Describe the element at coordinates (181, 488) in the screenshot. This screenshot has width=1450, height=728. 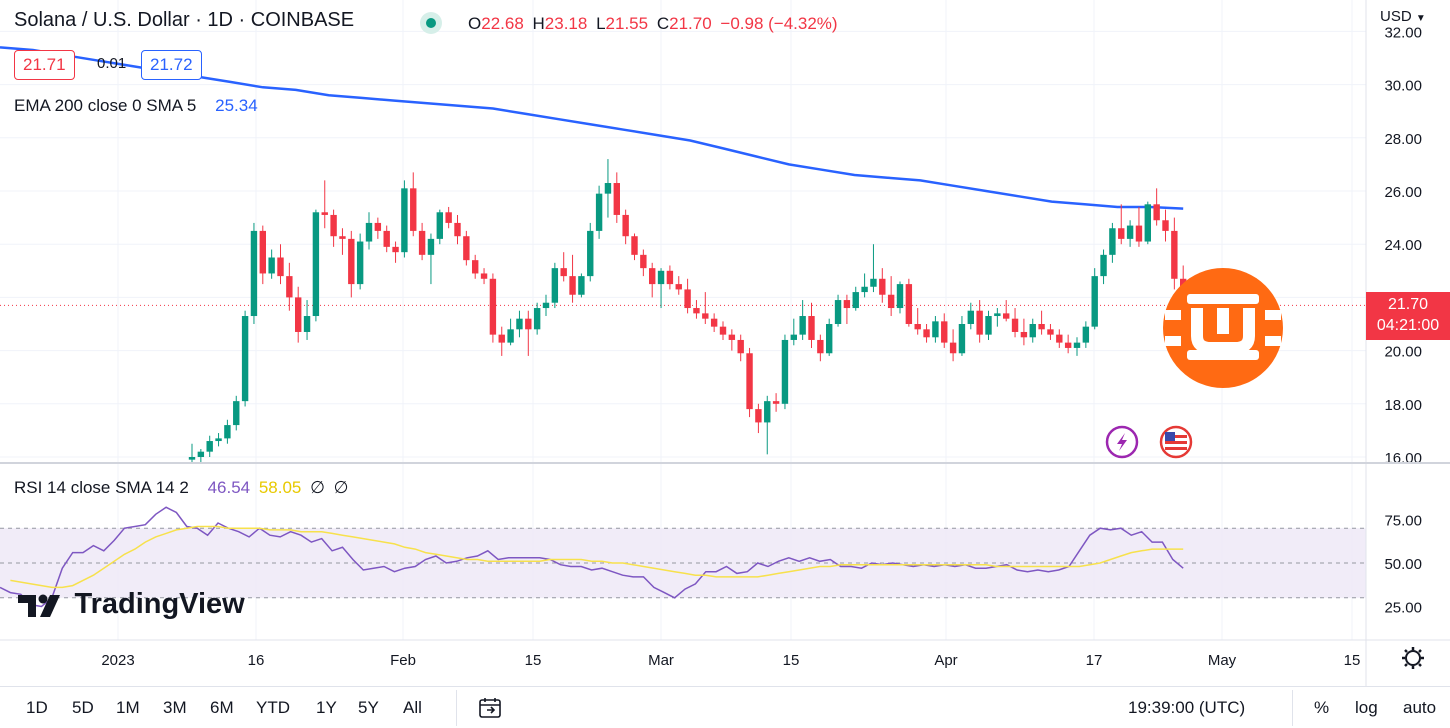
I see `rsi-legend: RSI 14 close SMA 14 2 46.54 58.05 ∅ ∅` at that location.